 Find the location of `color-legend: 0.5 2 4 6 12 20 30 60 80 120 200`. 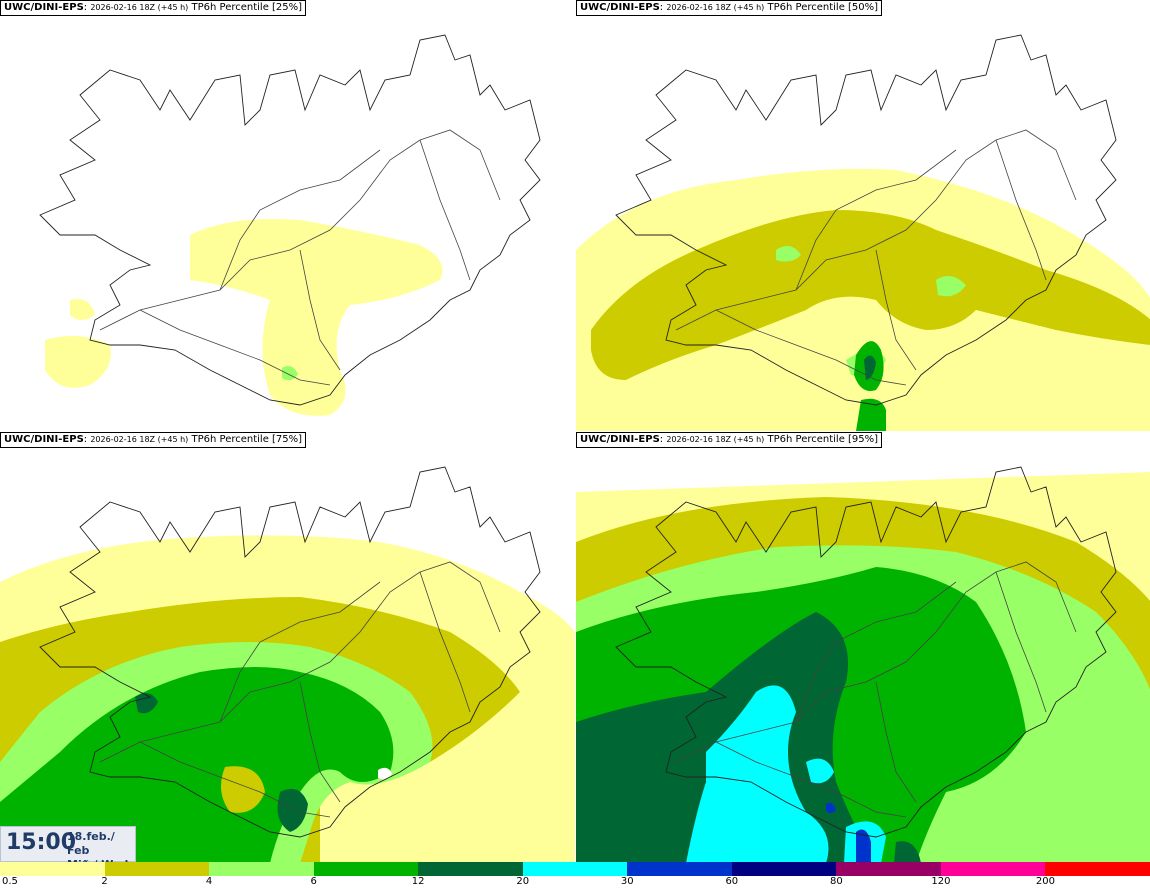

color-legend: 0.5 2 4 6 12 20 30 60 80 120 200 is located at coordinates (575, 876).